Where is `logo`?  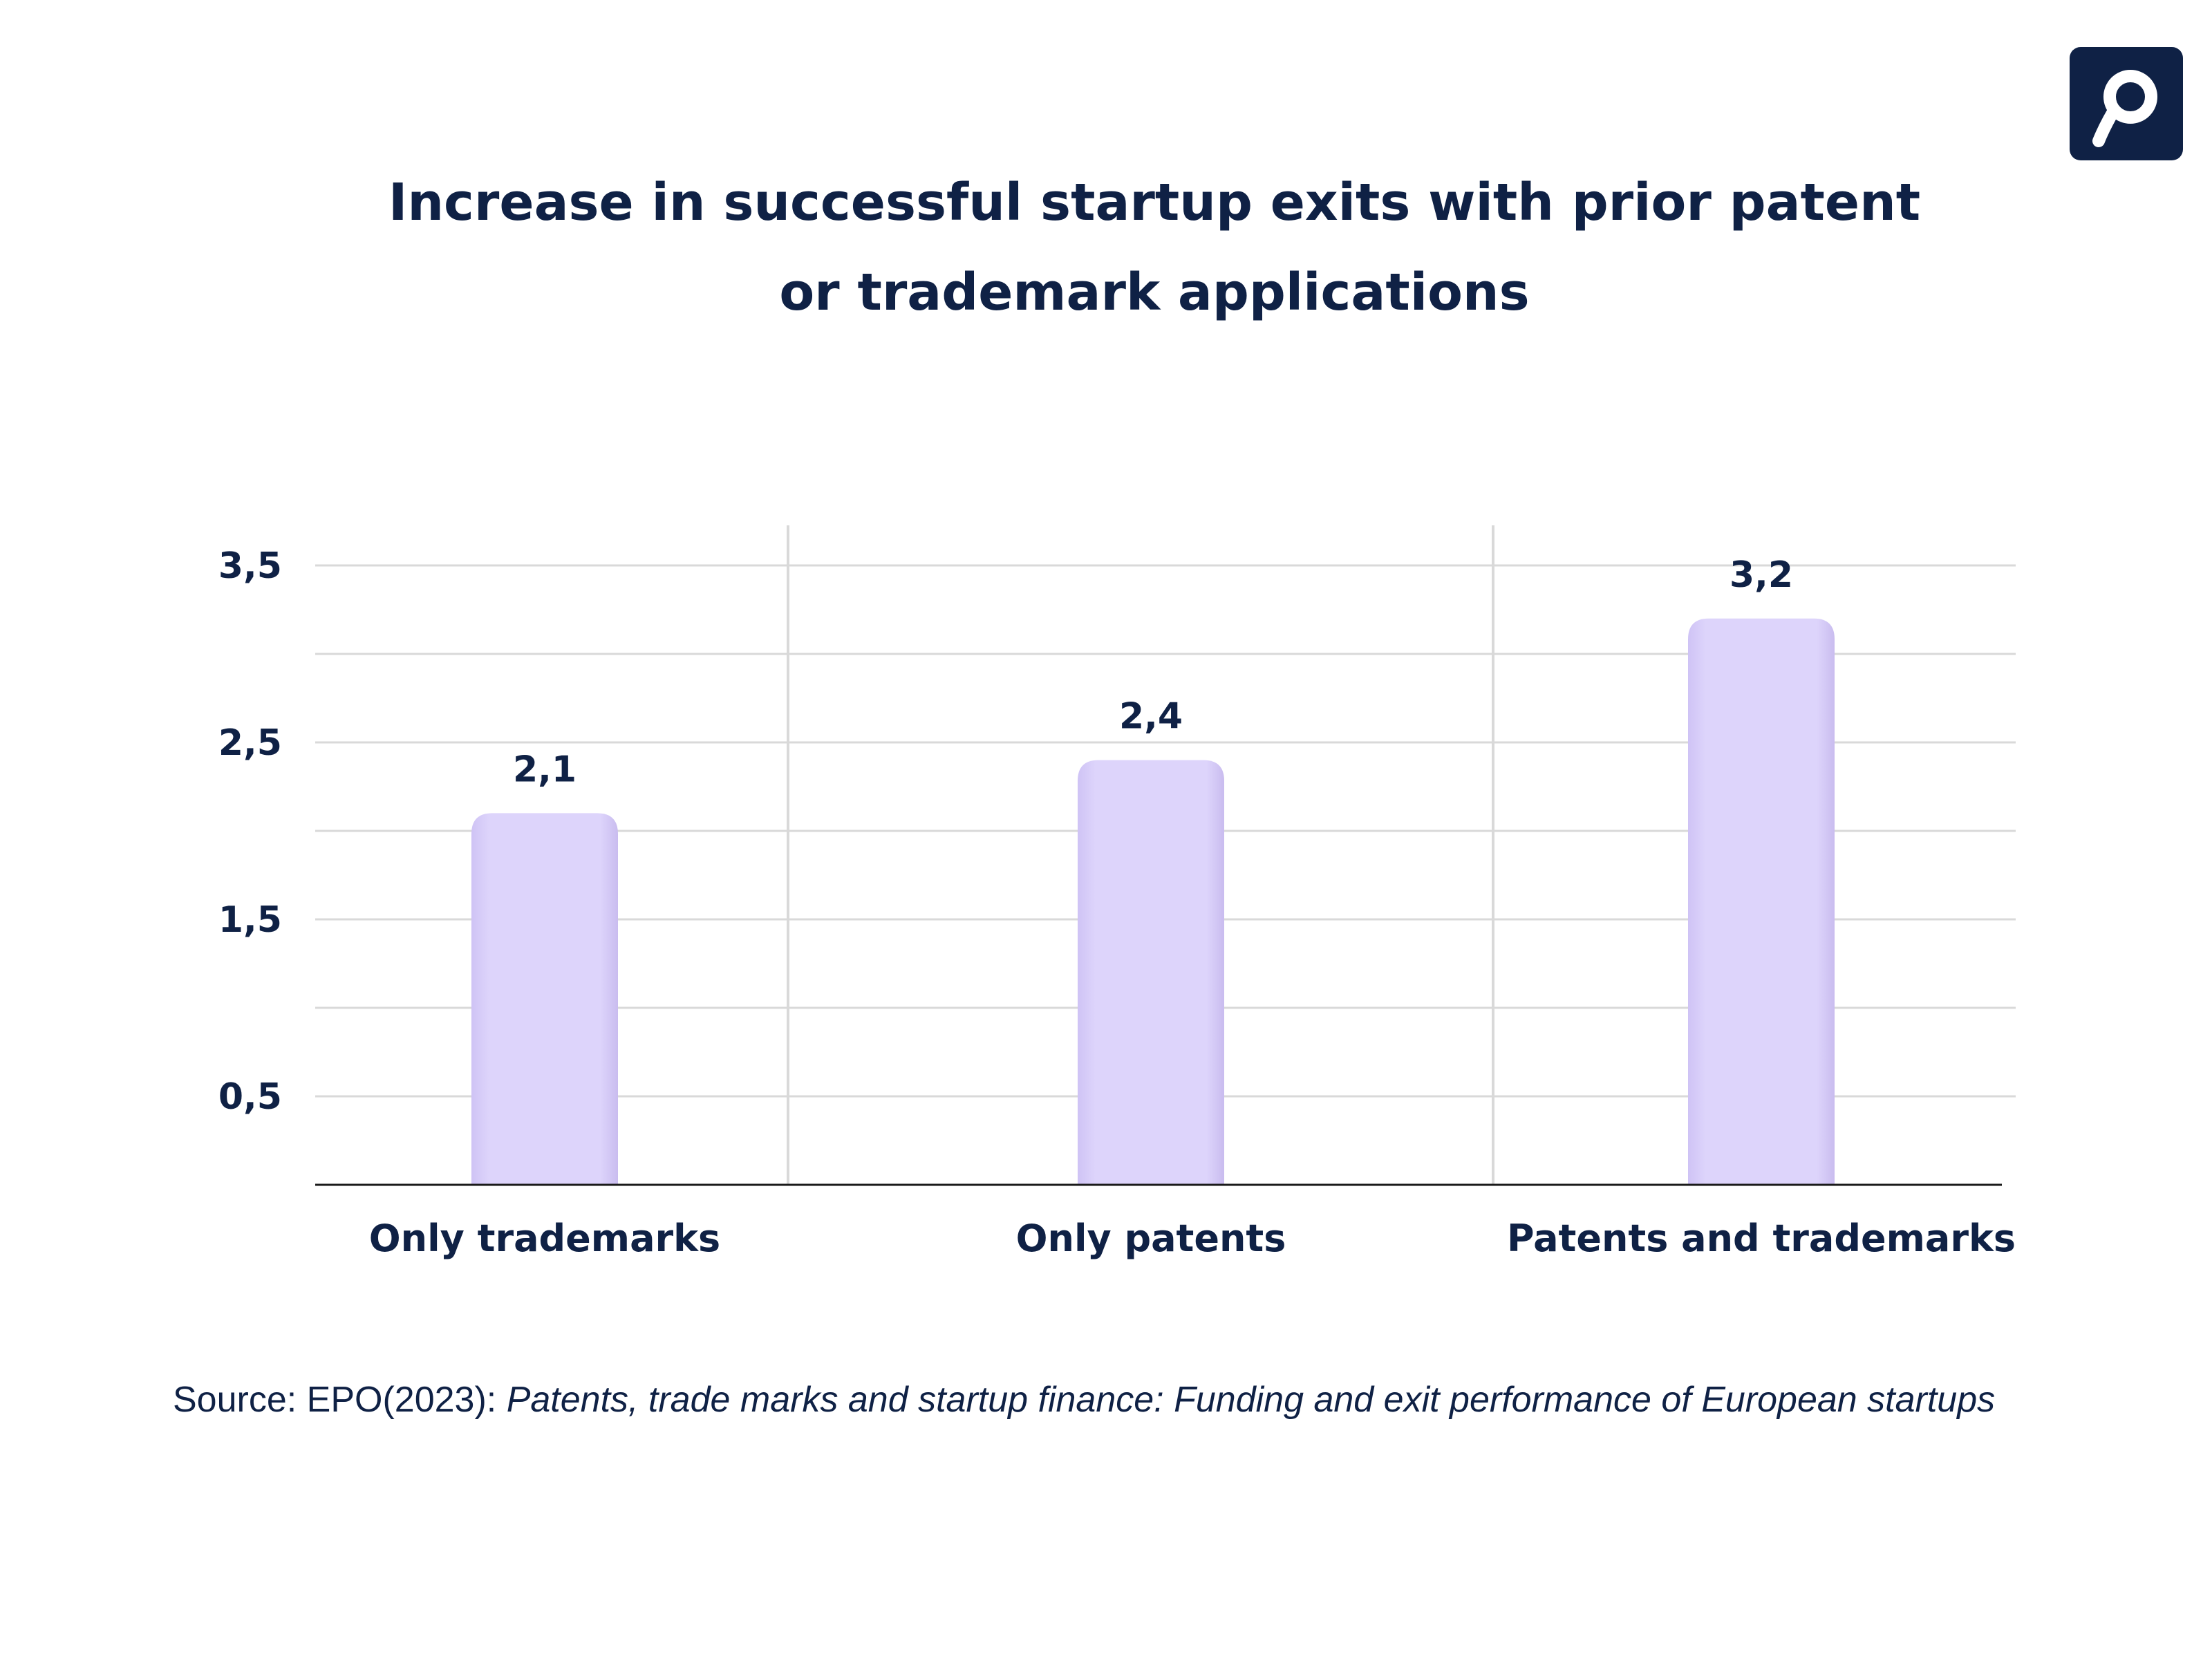
logo is located at coordinates (2126, 104).